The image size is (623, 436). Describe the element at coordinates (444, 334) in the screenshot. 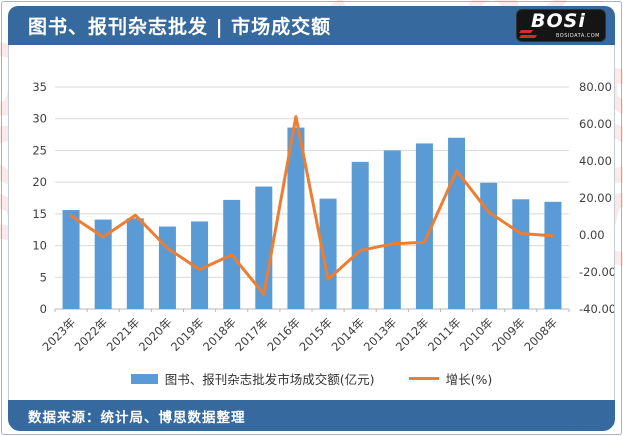

I see `svg-text: 2011年` at that location.